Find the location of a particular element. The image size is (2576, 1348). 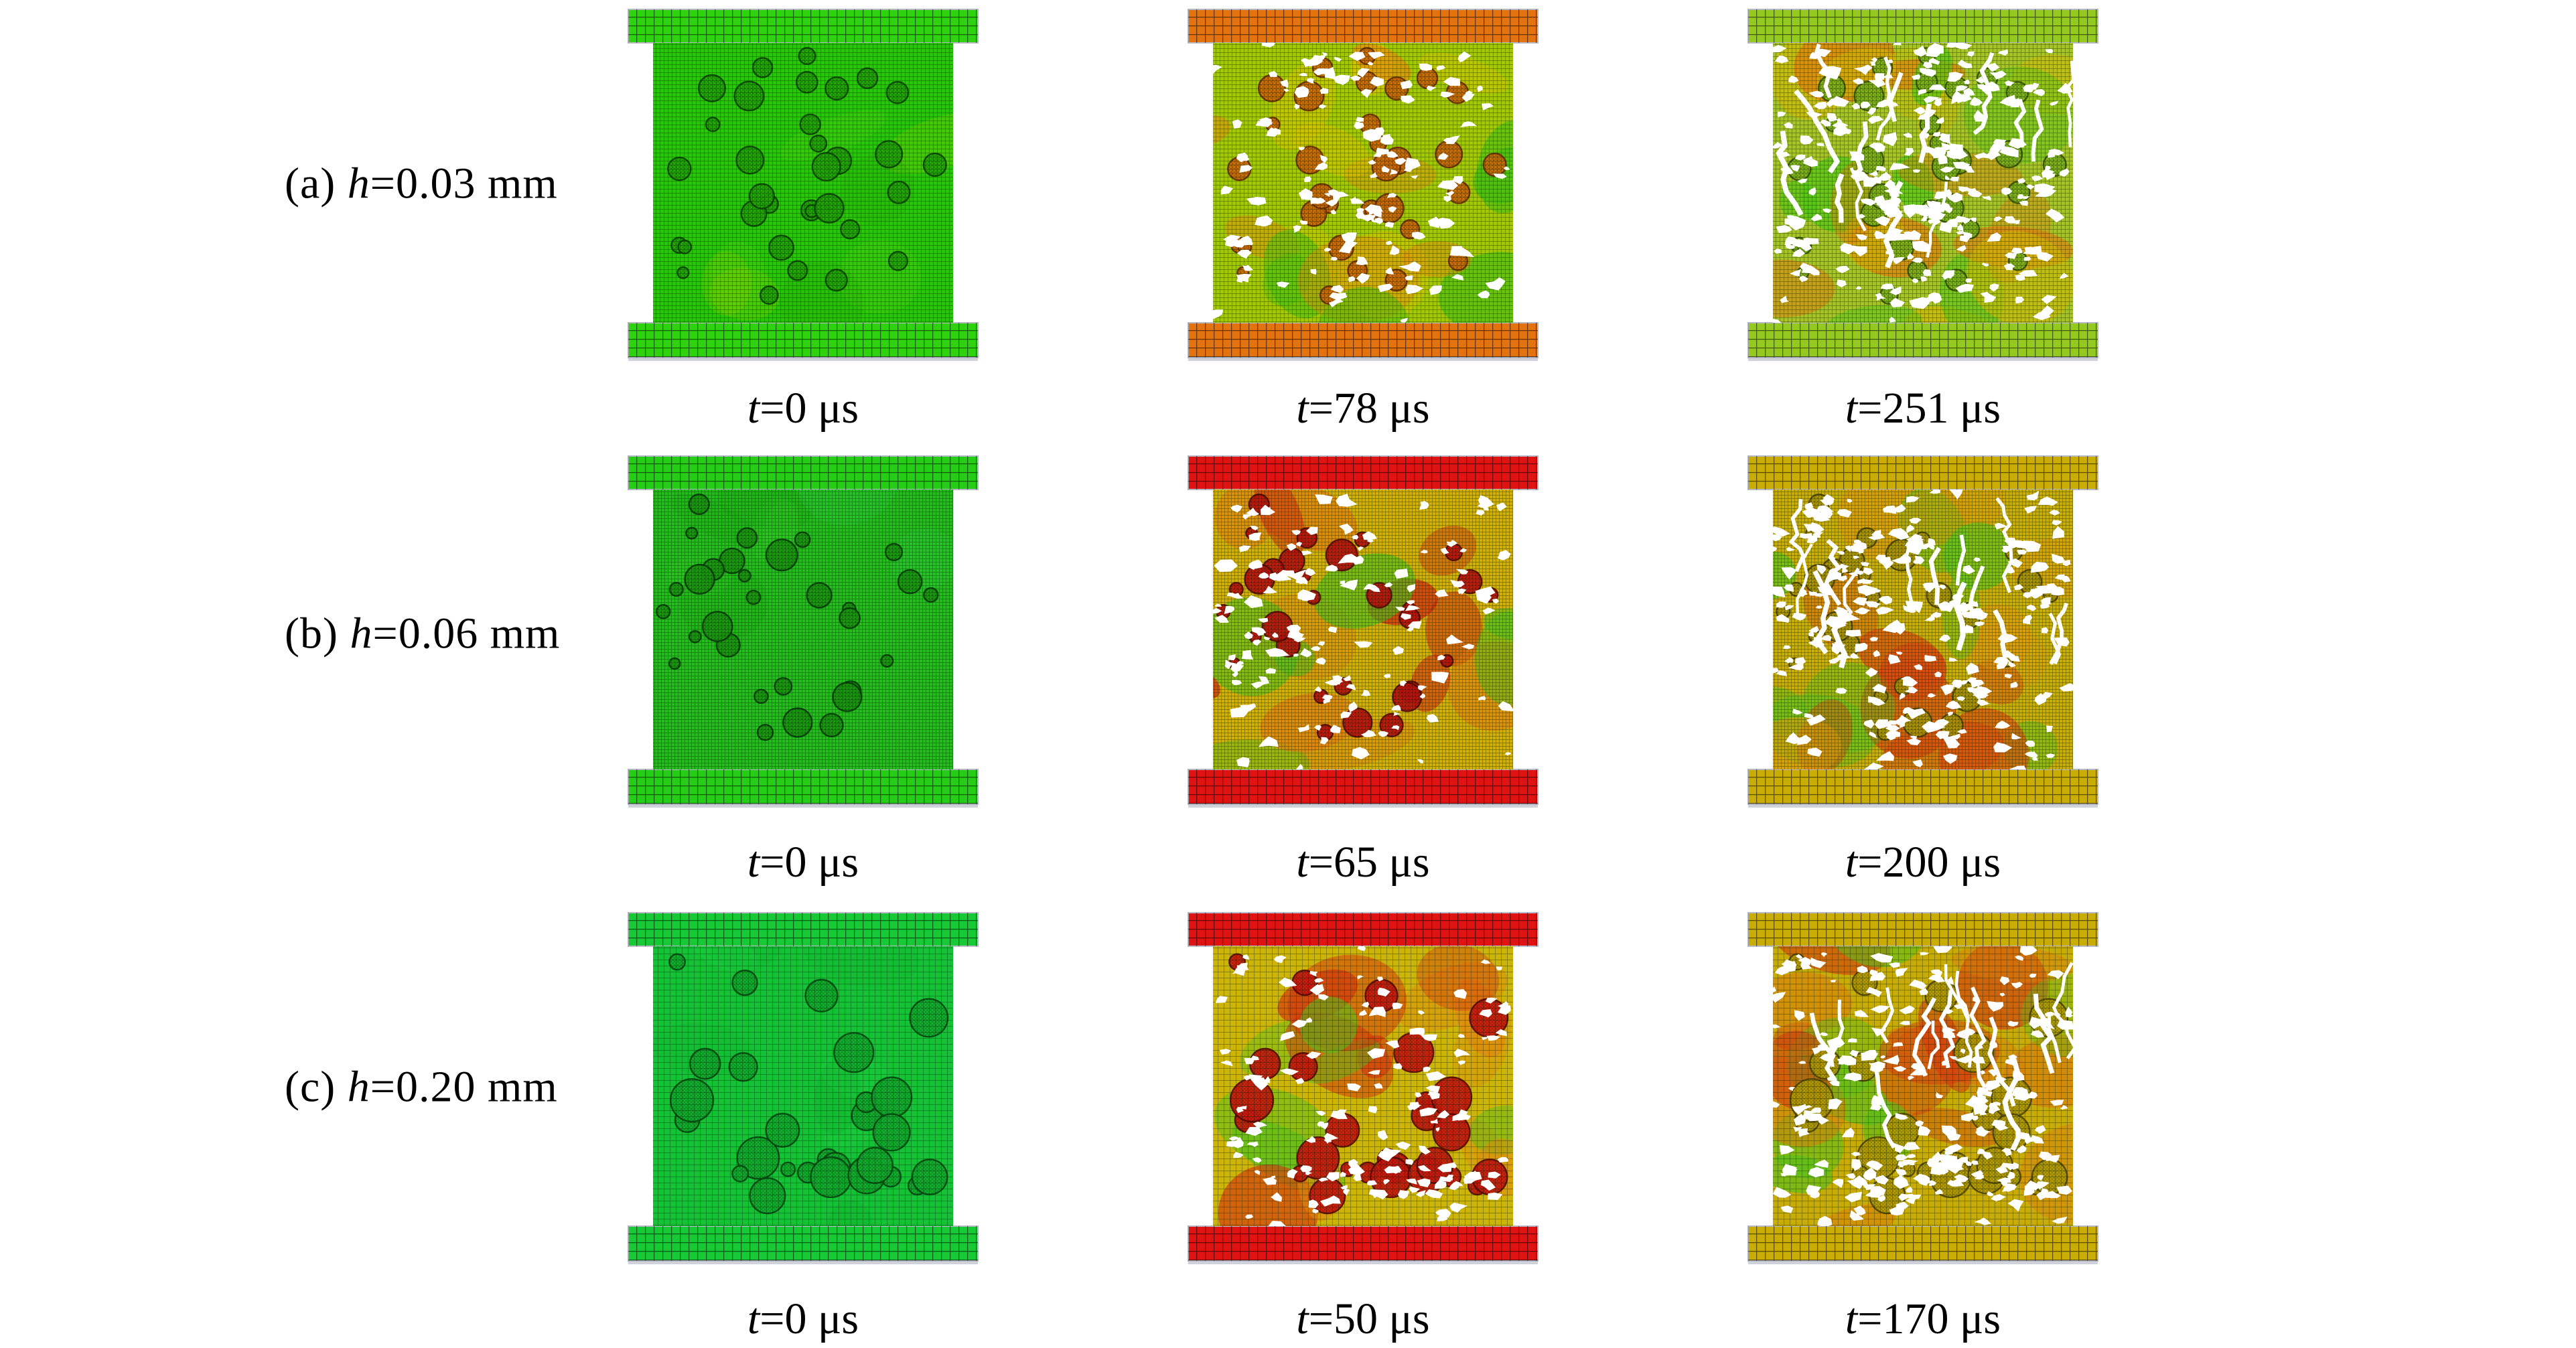

caption-value: =251 μs is located at coordinates (1929, 408).